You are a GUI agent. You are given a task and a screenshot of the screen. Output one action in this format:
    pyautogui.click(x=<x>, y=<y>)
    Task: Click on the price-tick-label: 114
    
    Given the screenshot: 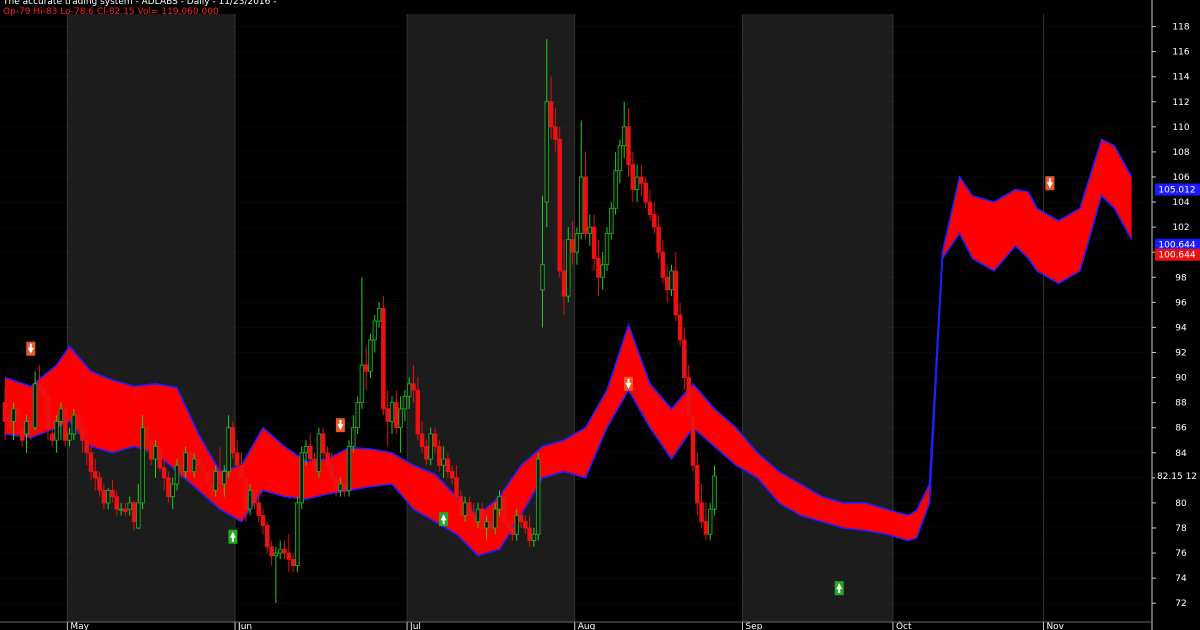 What is the action you would take?
    pyautogui.click(x=1180, y=78)
    